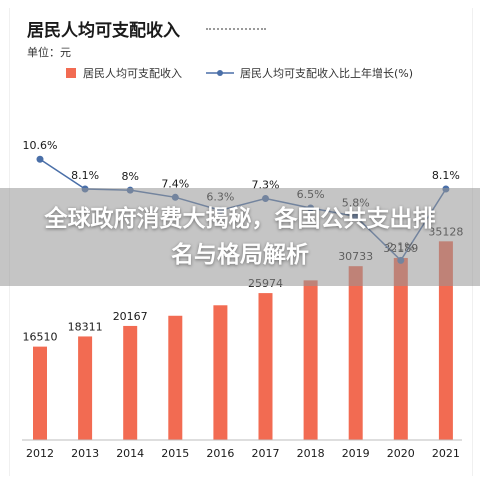 Image resolution: width=480 pixels, height=480 pixels. I want to click on bar-2019, so click(355, 353).